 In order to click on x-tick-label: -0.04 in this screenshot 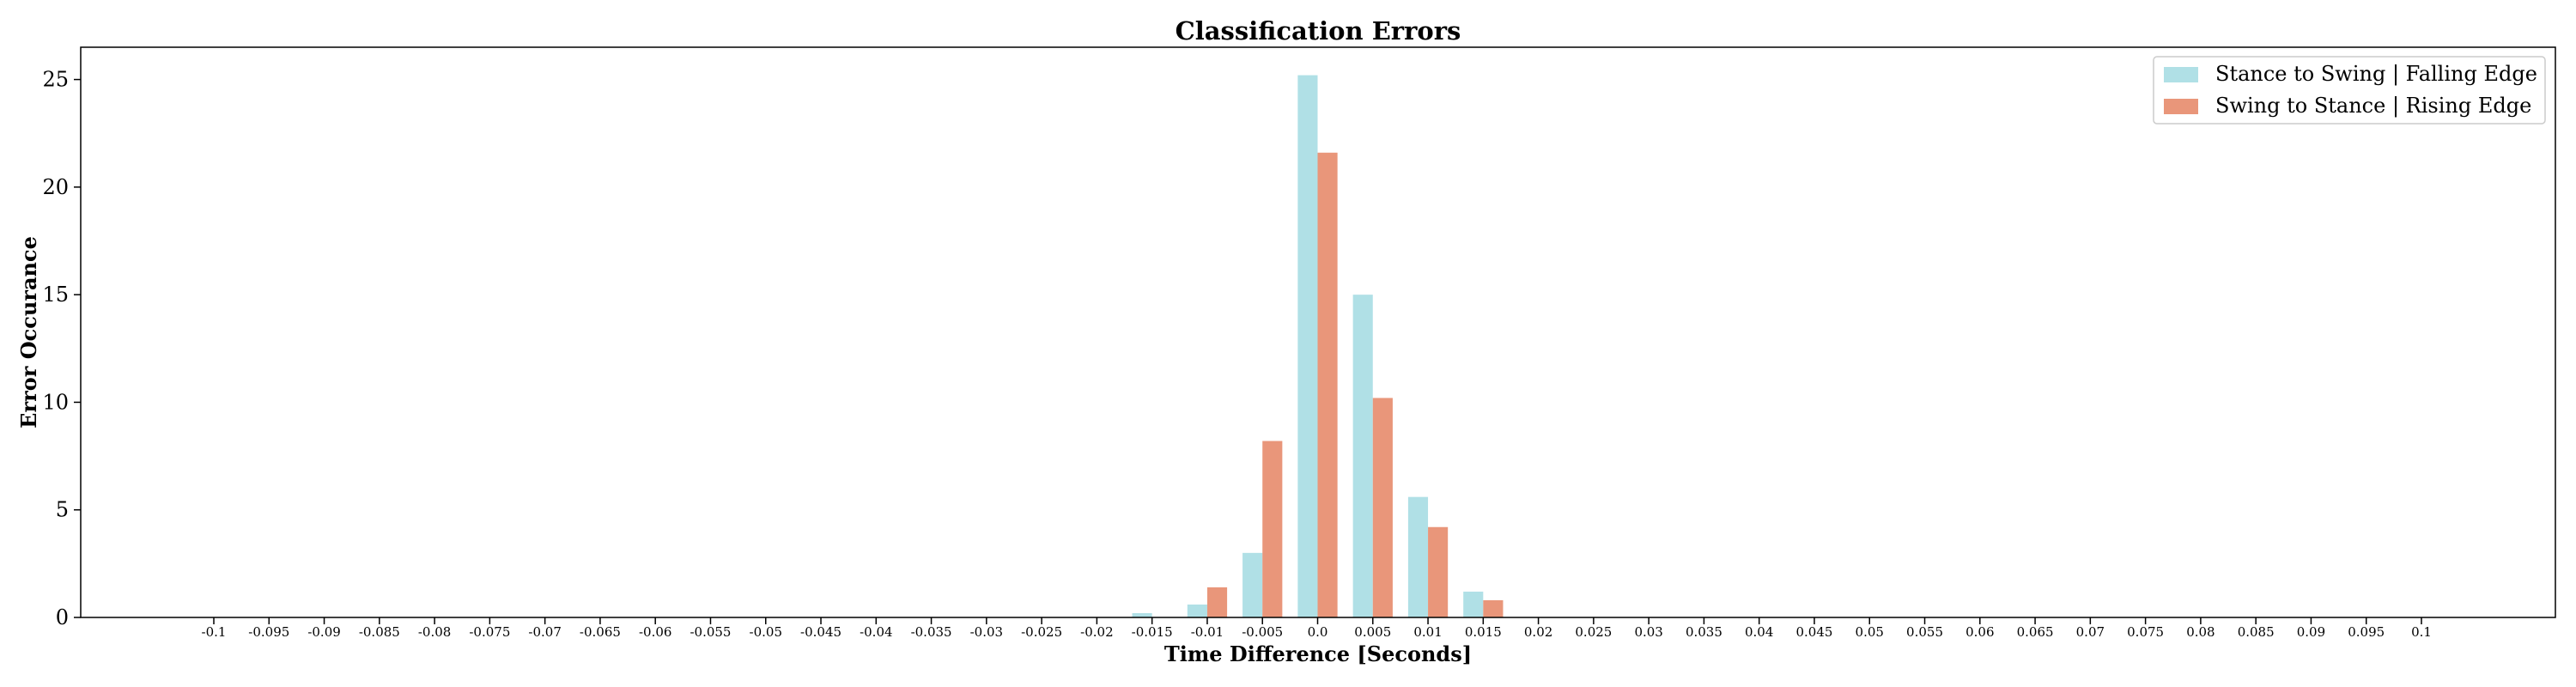, I will do `click(876, 632)`.